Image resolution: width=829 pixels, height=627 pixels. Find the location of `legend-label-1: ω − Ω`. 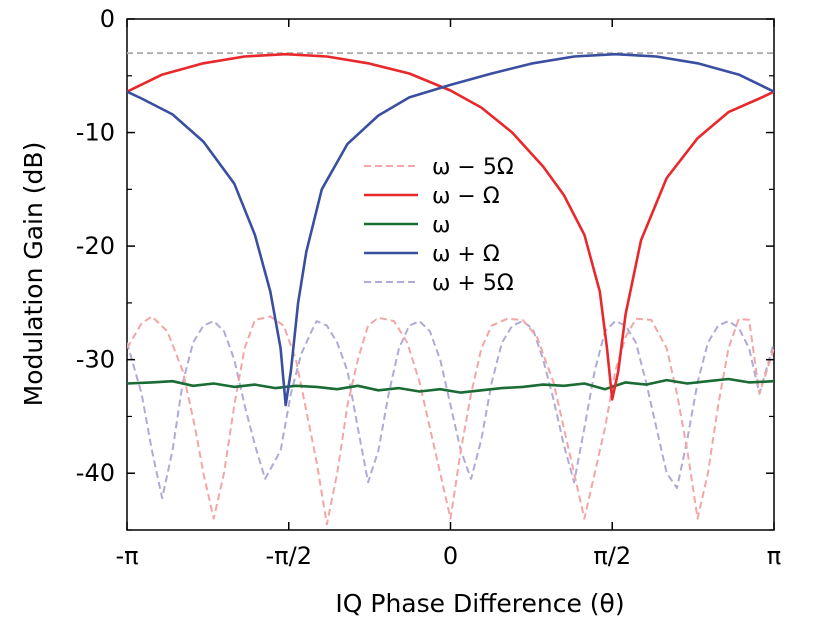

legend-label-1: ω − Ω is located at coordinates (466, 196).